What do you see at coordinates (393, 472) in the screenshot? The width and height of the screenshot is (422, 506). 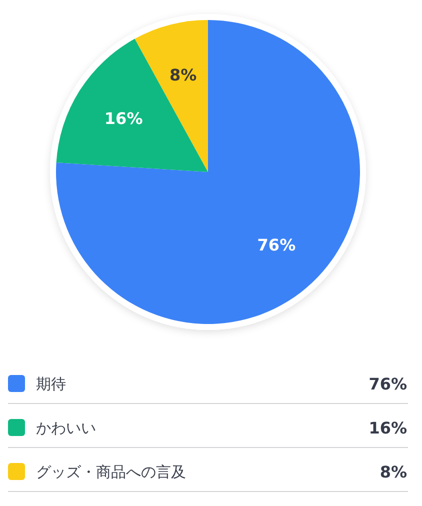 I see `text: 8%` at bounding box center [393, 472].